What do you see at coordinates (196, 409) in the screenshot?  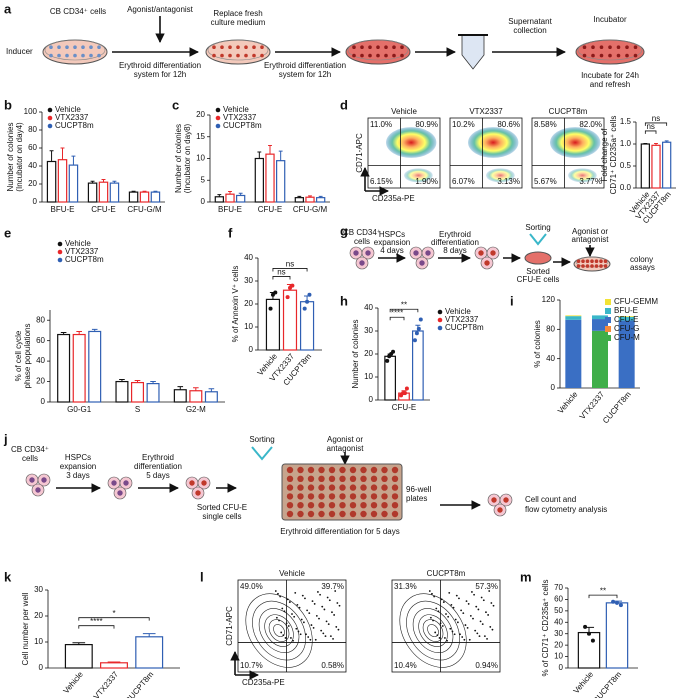 I see `x-tick-label: G2-M` at bounding box center [196, 409].